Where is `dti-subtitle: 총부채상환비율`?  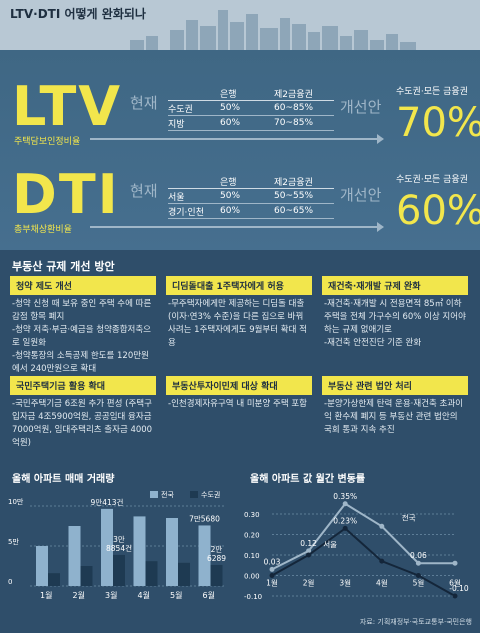 dti-subtitle: 총부채상환비율 is located at coordinates (43, 230).